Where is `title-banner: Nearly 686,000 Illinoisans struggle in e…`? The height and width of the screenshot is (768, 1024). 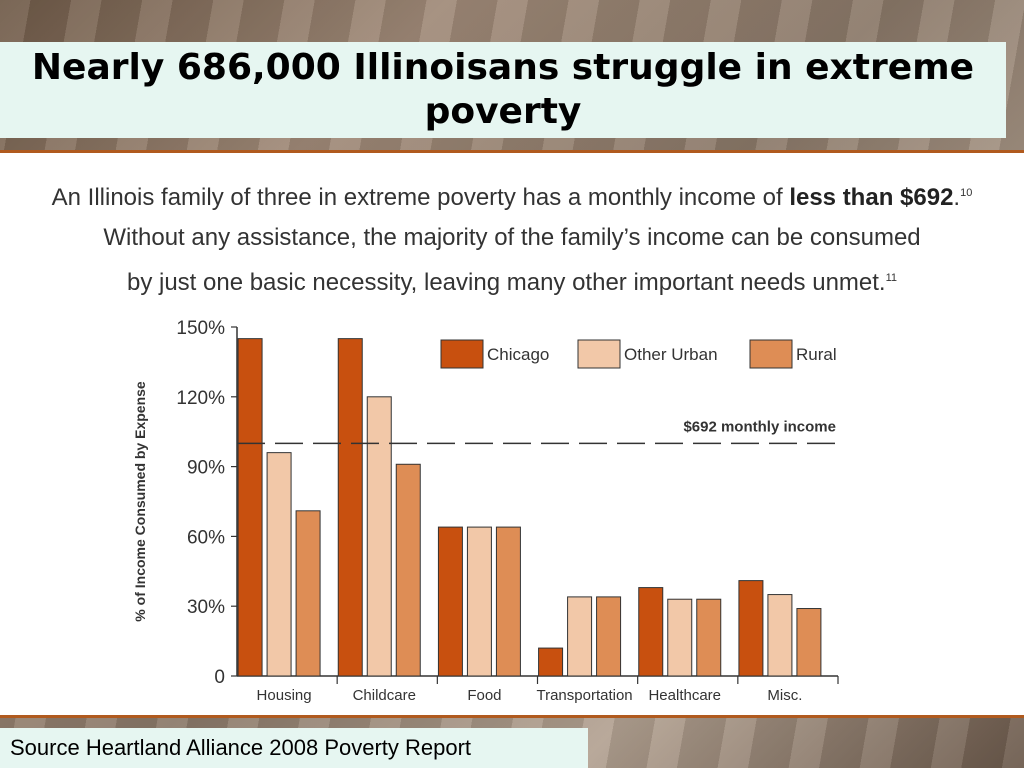 title-banner: Nearly 686,000 Illinoisans struggle in e… is located at coordinates (503, 90).